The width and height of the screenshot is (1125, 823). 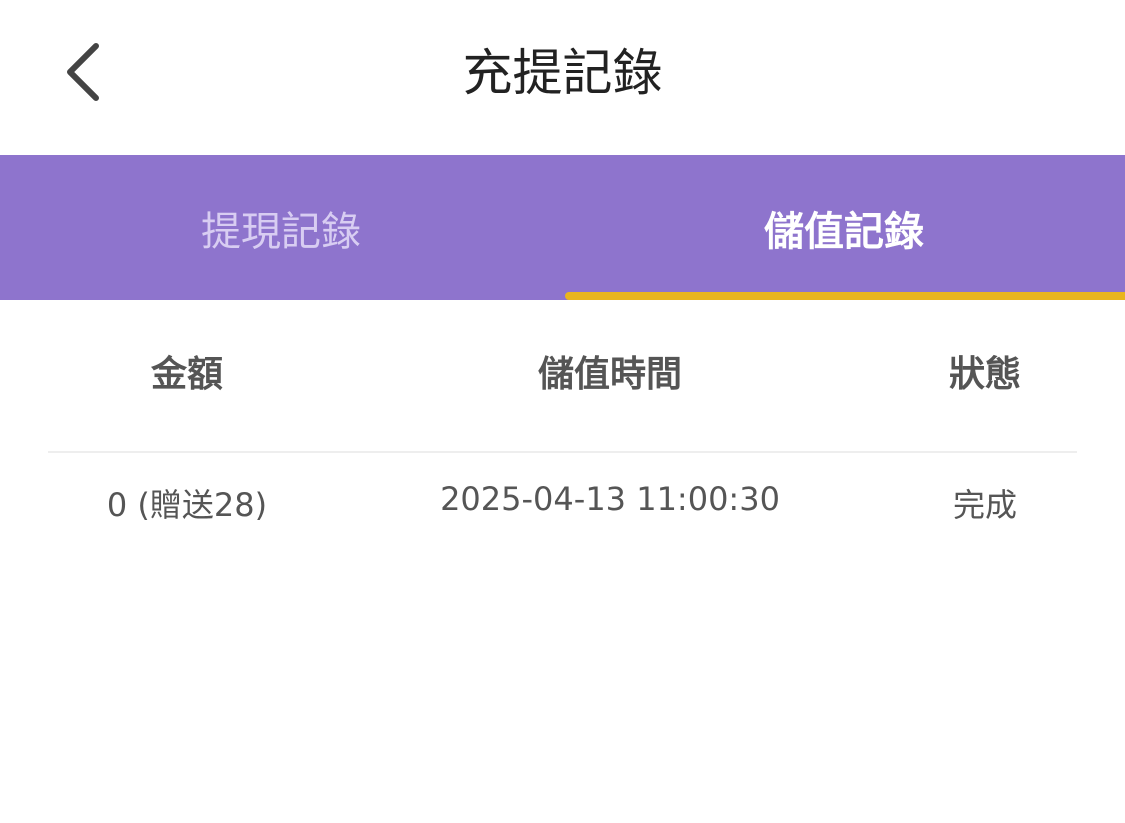 I want to click on tab-withdraw-records: 提現記錄, so click(x=281, y=231).